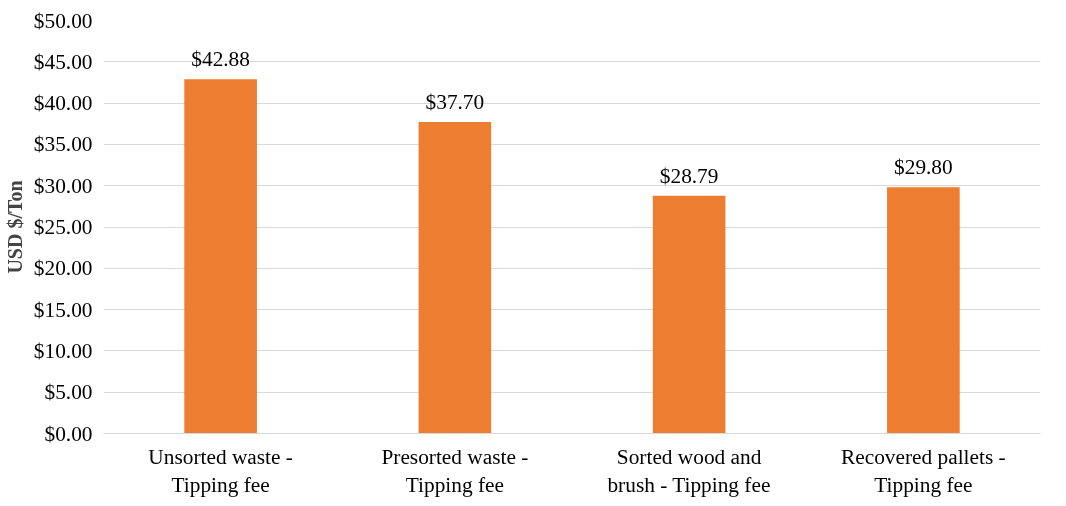  What do you see at coordinates (63, 350) in the screenshot?
I see `y-tick-label: $10.00` at bounding box center [63, 350].